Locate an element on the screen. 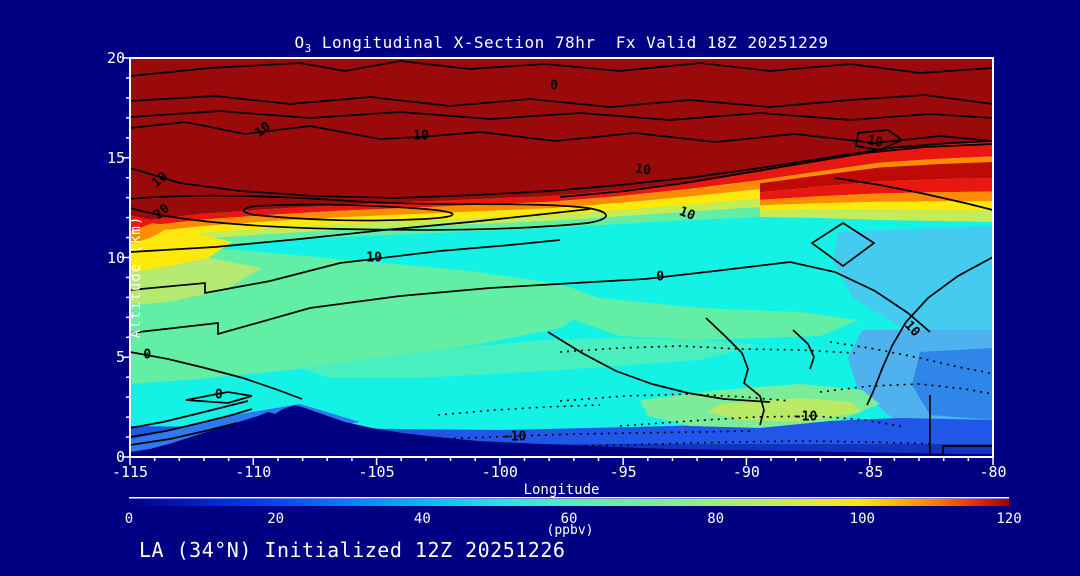  warm-blob is located at coordinates (144, 223).